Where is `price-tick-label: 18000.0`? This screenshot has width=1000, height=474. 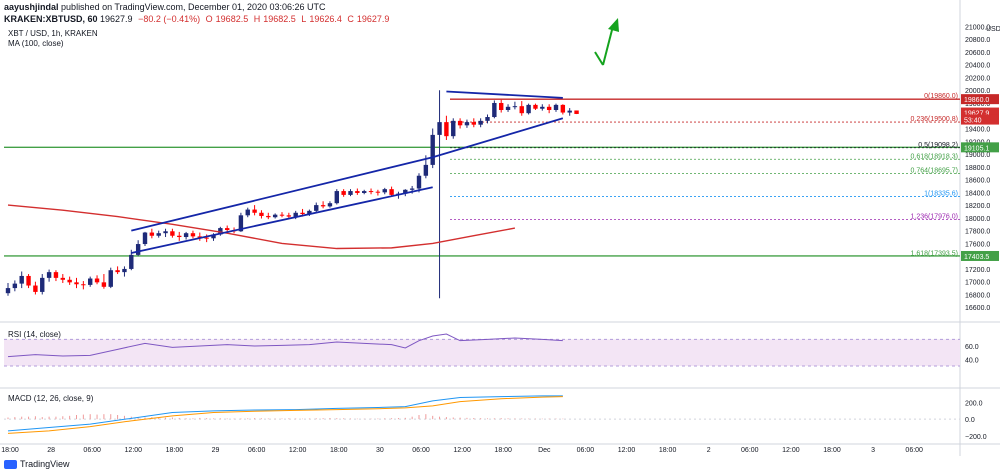
price-tick-label: 18000.0 is located at coordinates (977, 219).